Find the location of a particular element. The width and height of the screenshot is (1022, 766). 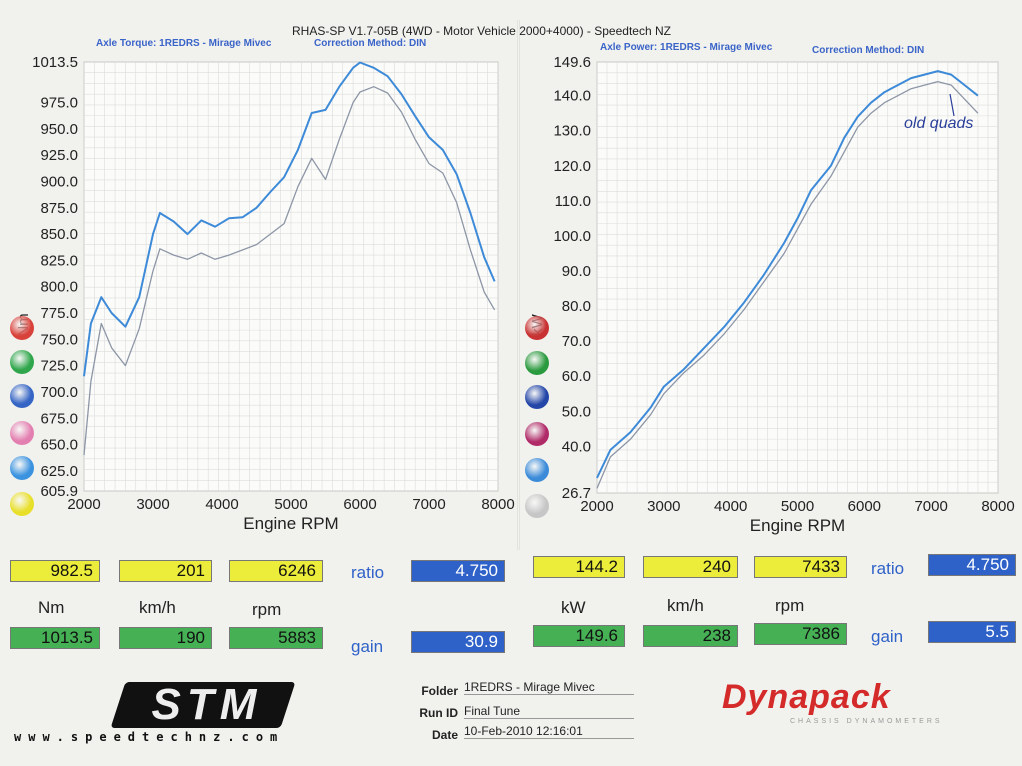

y-tick-label: 825.0 is located at coordinates (59, 260).